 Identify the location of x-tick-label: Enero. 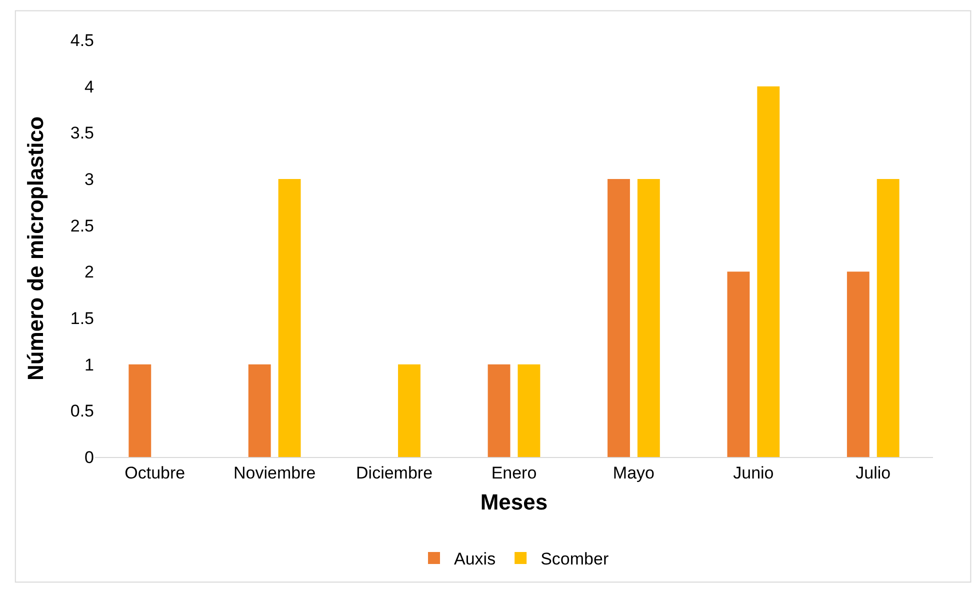
(514, 472).